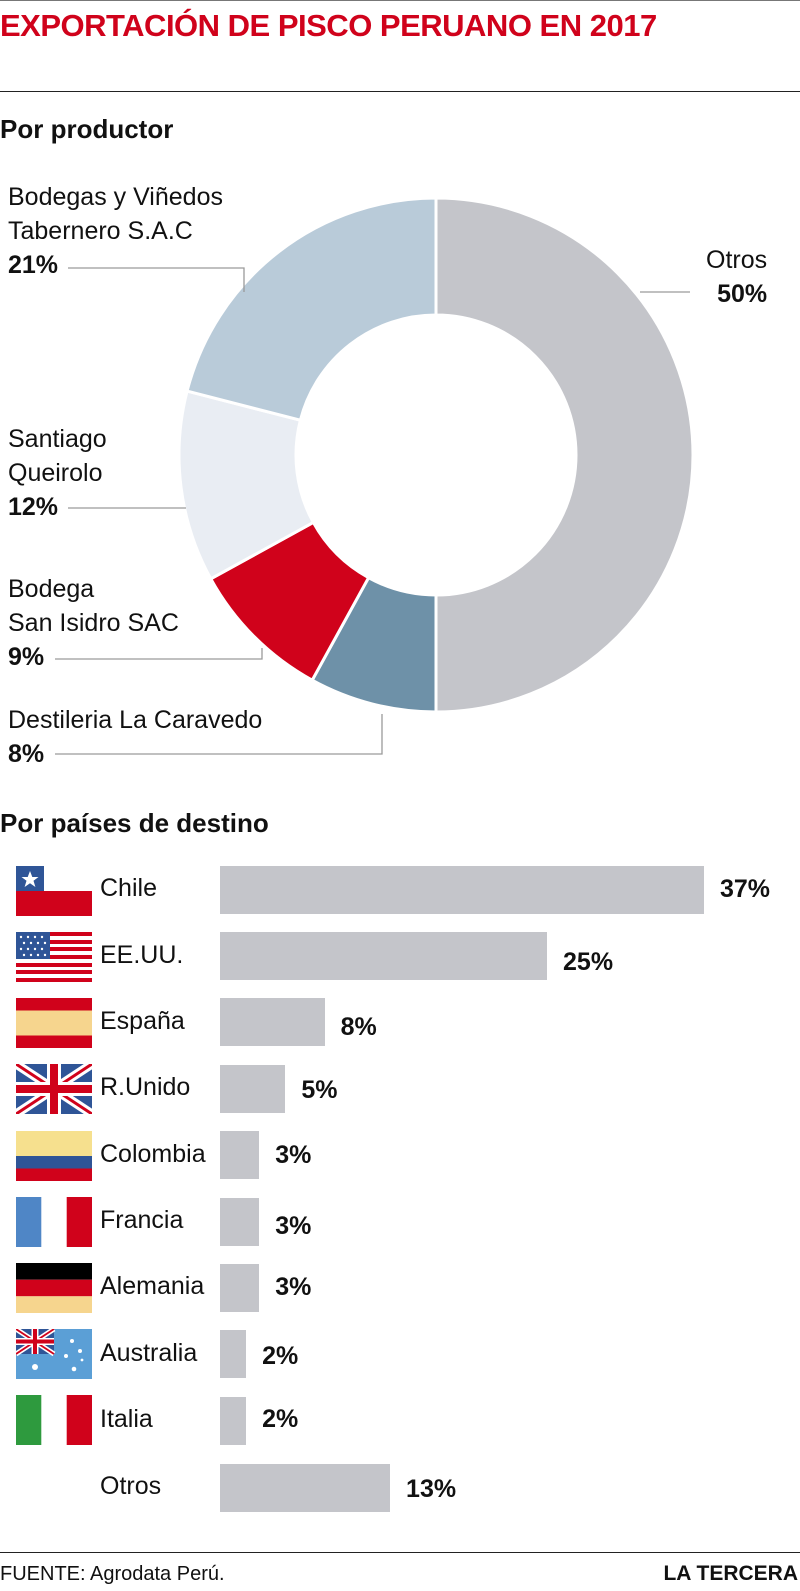 The image size is (800, 1591). Describe the element at coordinates (384, 956) in the screenshot. I see `bar-usa` at that location.